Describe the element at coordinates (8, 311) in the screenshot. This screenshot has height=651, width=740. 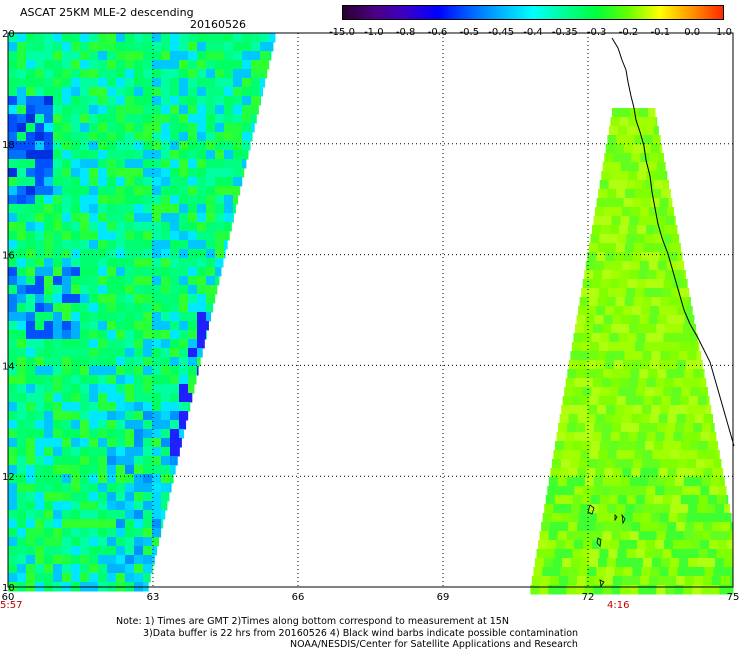
I see `y-tick-labels: 20 18 16 14 12 10` at that location.